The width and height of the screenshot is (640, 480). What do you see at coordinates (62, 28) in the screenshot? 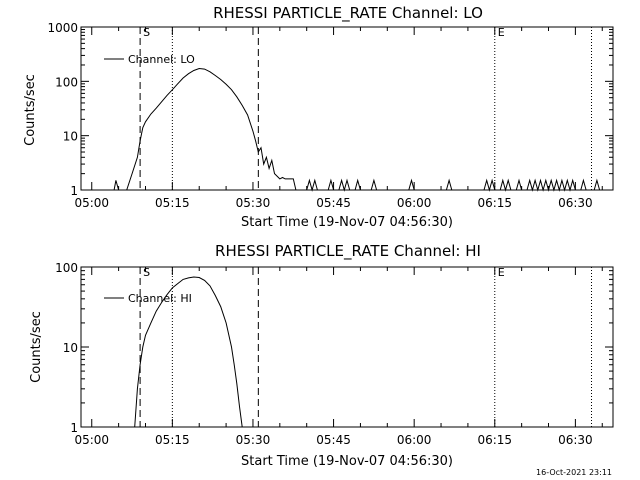
I see `y-tick-label: 1000` at bounding box center [62, 28].